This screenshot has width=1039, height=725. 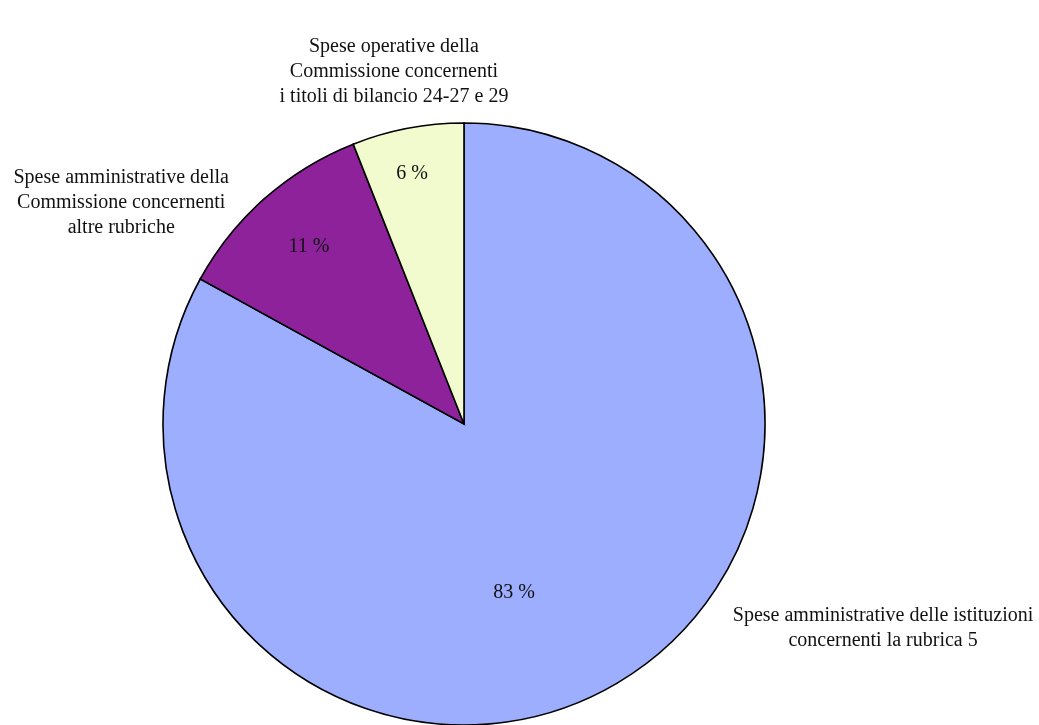 I want to click on slice-label: Spese amministrative della Commissione concernenti altre rubriche, so click(x=121, y=200).